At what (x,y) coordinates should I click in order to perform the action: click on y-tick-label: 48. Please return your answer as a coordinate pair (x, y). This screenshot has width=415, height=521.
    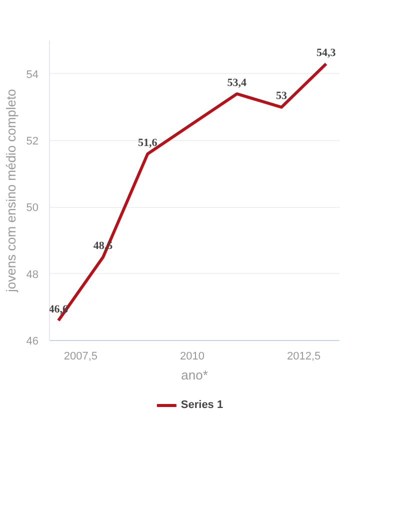
    Looking at the image, I should click on (32, 274).